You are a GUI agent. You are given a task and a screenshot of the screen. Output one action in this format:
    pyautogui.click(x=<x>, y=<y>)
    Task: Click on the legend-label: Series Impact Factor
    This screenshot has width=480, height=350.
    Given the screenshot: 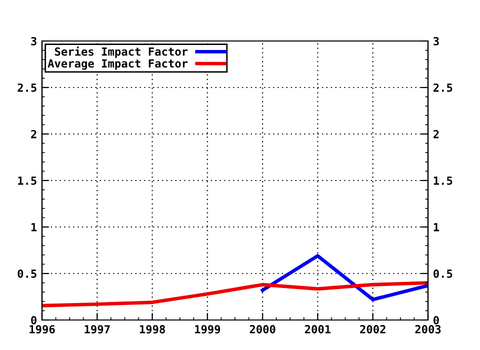 What is the action you would take?
    pyautogui.click(x=121, y=52)
    